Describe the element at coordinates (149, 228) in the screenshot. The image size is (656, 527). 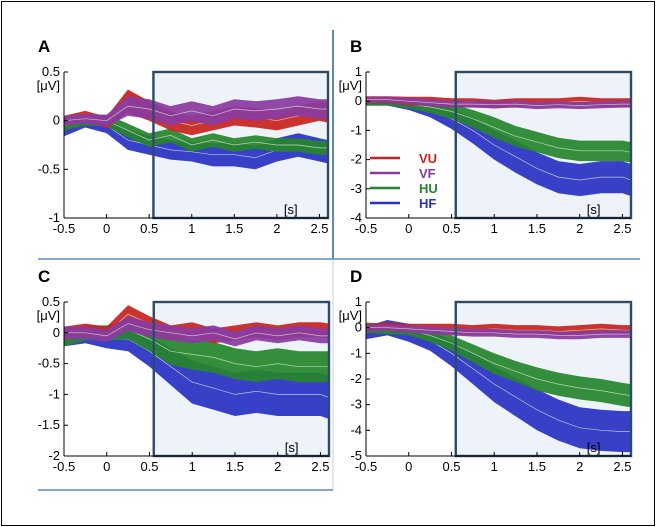
I see `panel-a-xtick-label: 0.5` at that location.